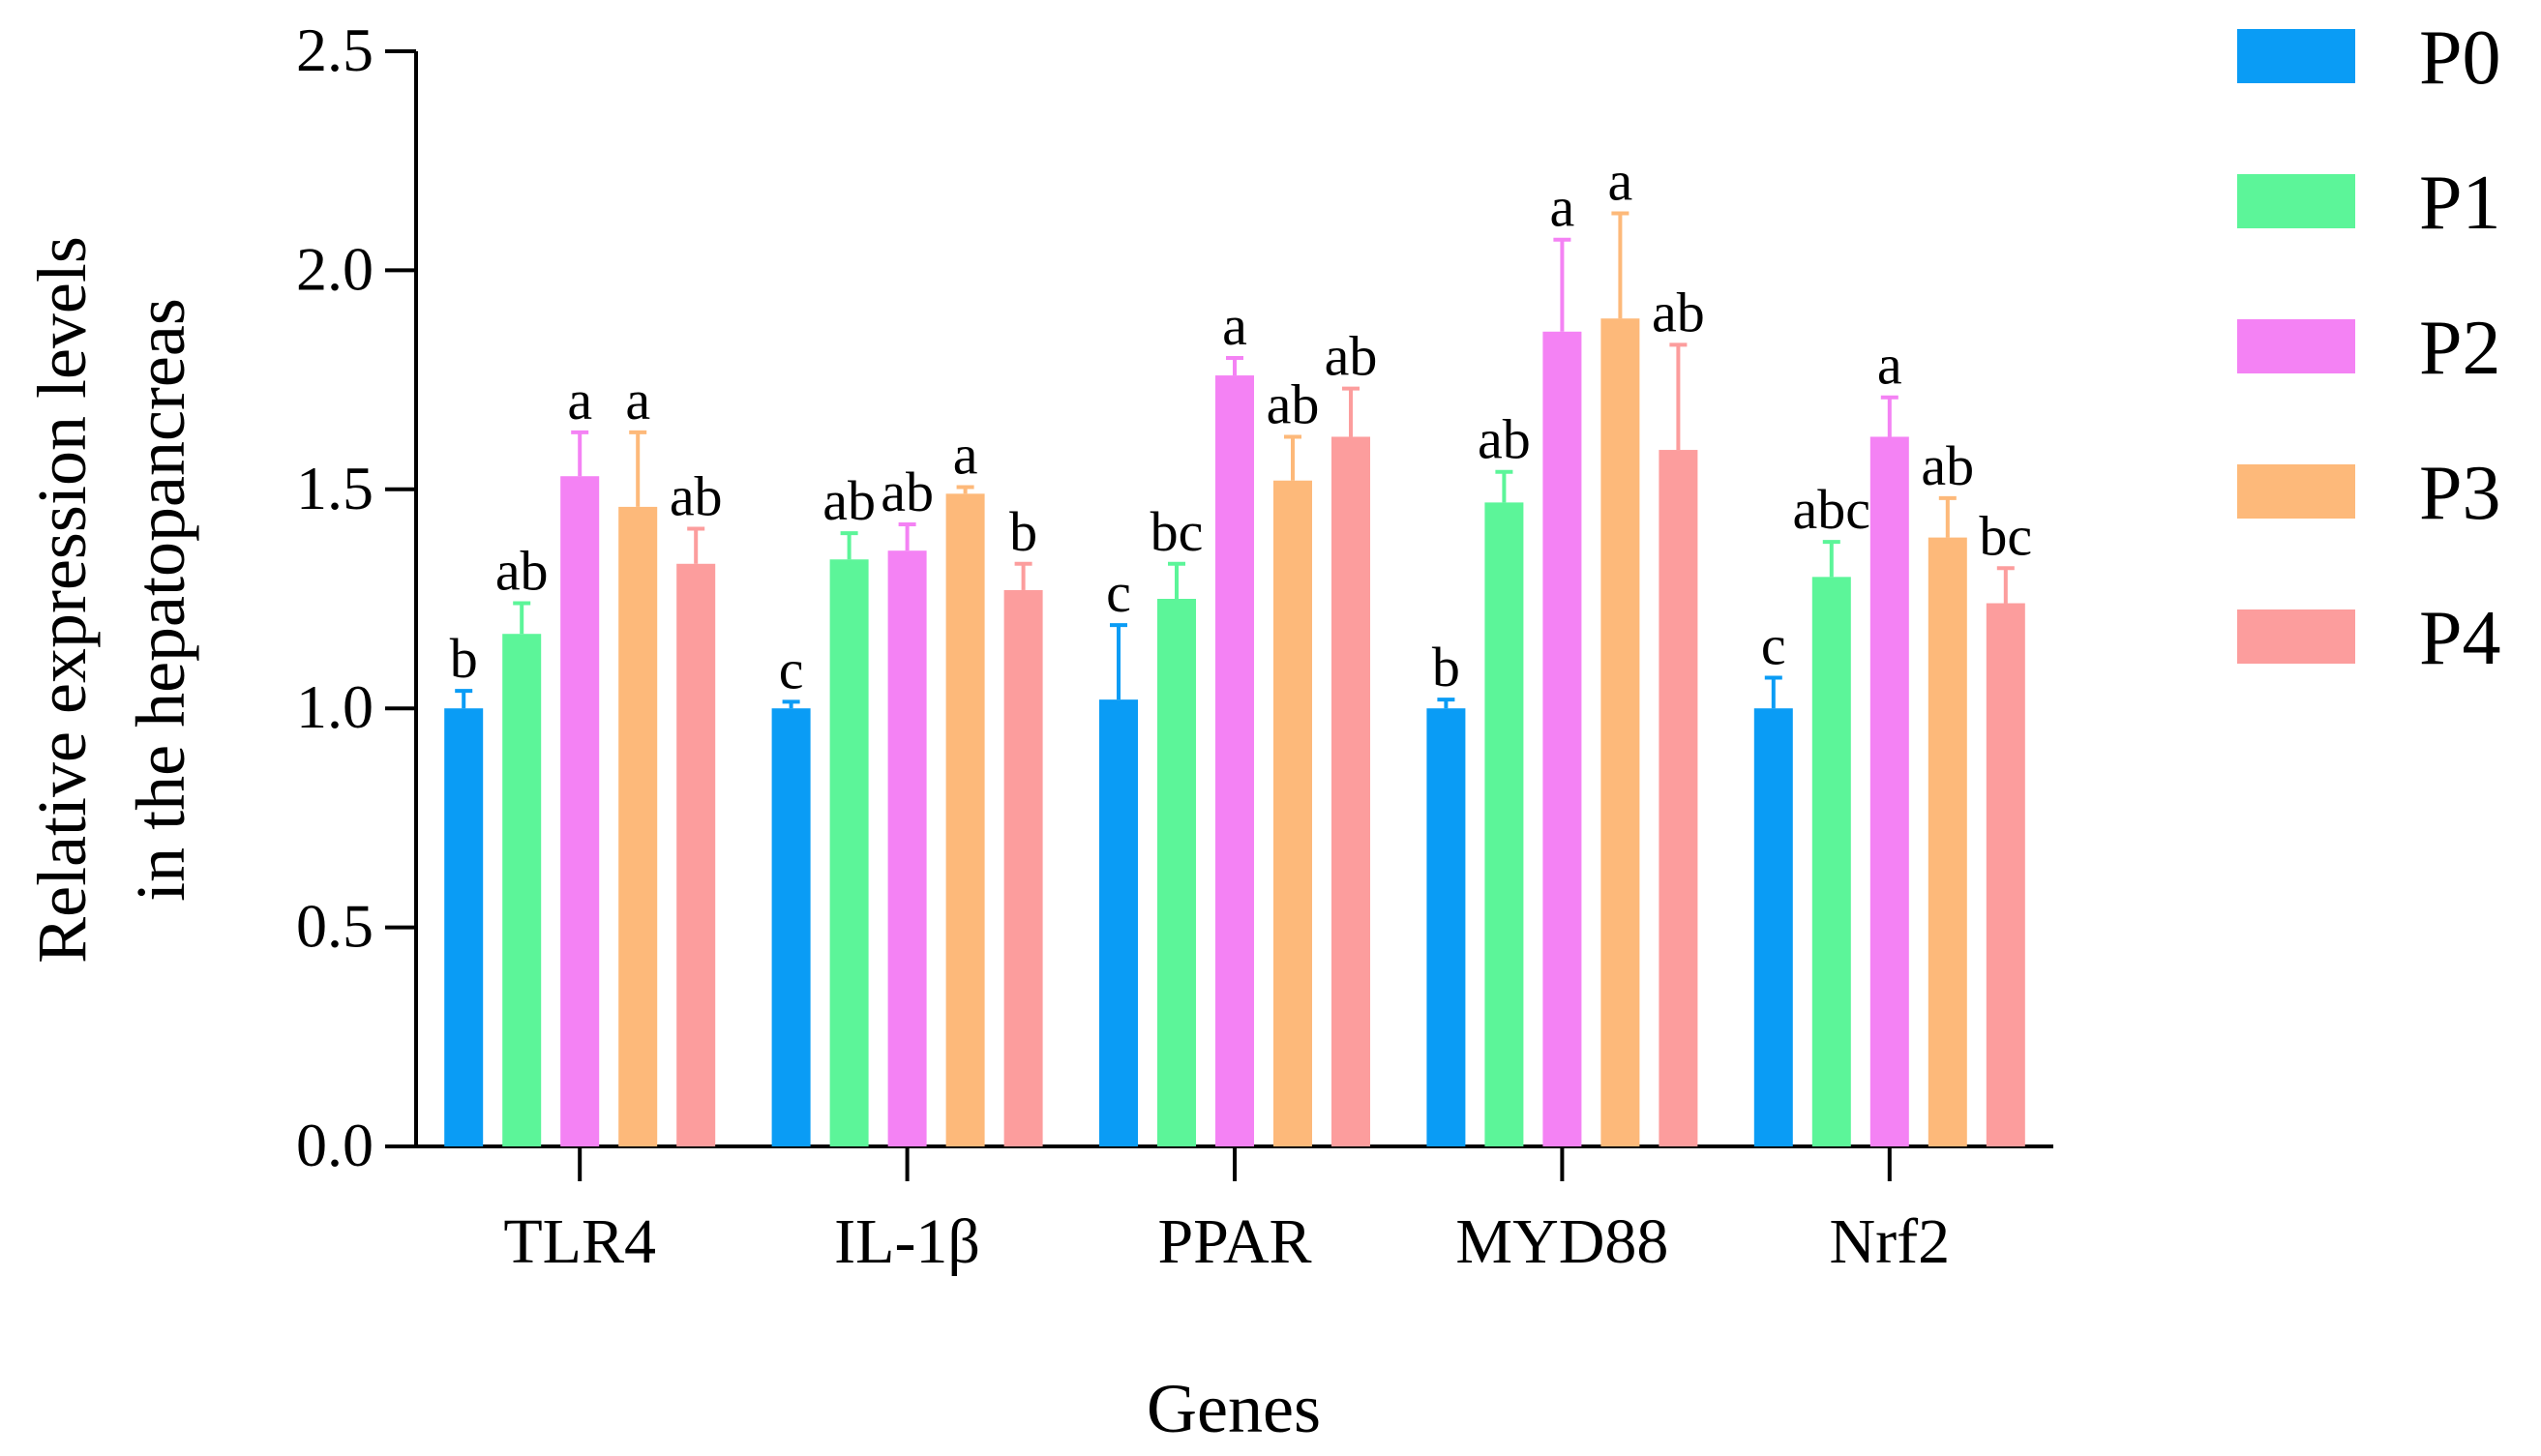 The image size is (2541, 1456). I want to click on x-axis-title: Genes, so click(1234, 1408).